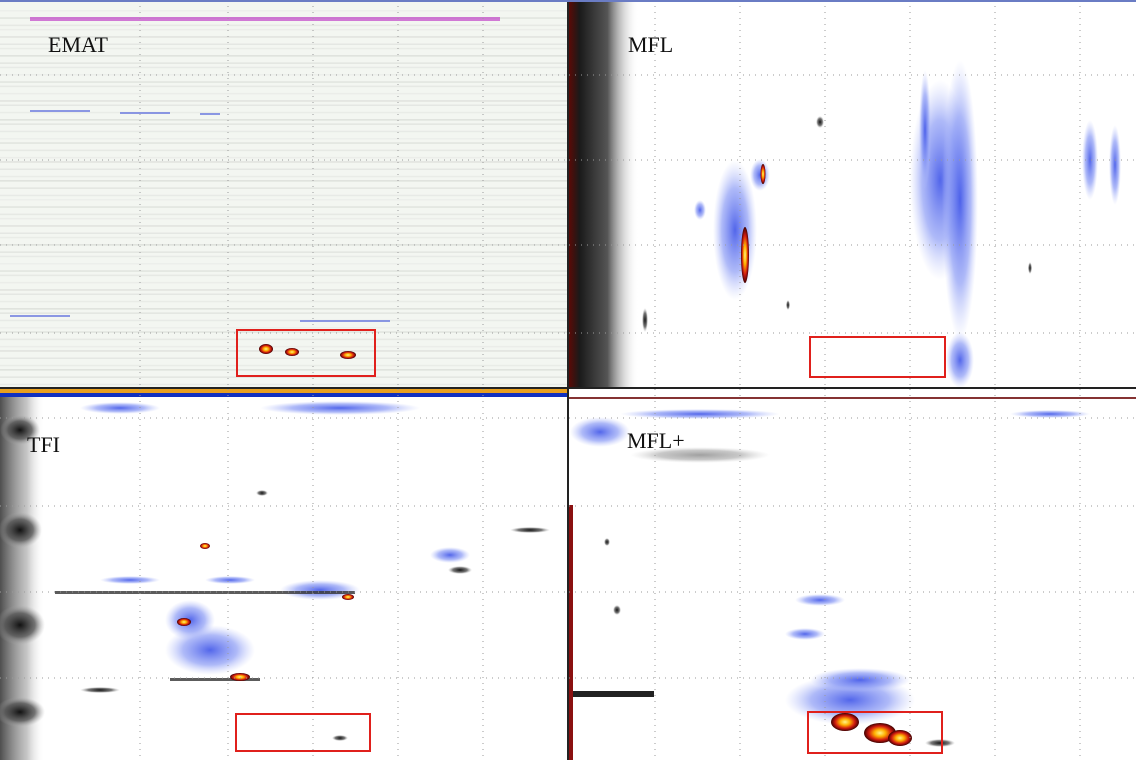 This screenshot has width=1136, height=760. What do you see at coordinates (650, 44) in the screenshot?
I see `panel-label: MFL` at bounding box center [650, 44].